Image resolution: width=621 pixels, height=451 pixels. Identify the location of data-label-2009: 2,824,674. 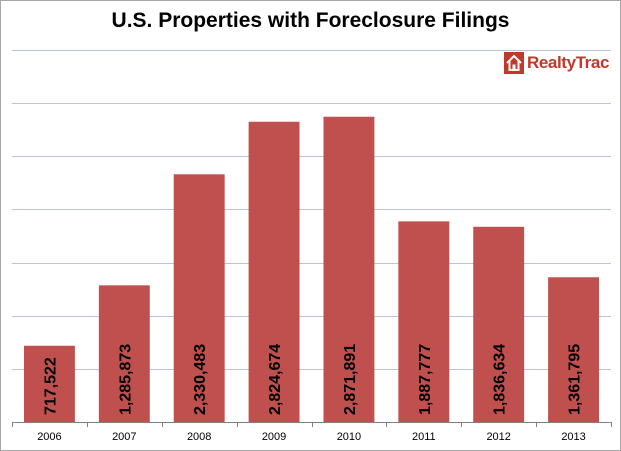
(275, 379).